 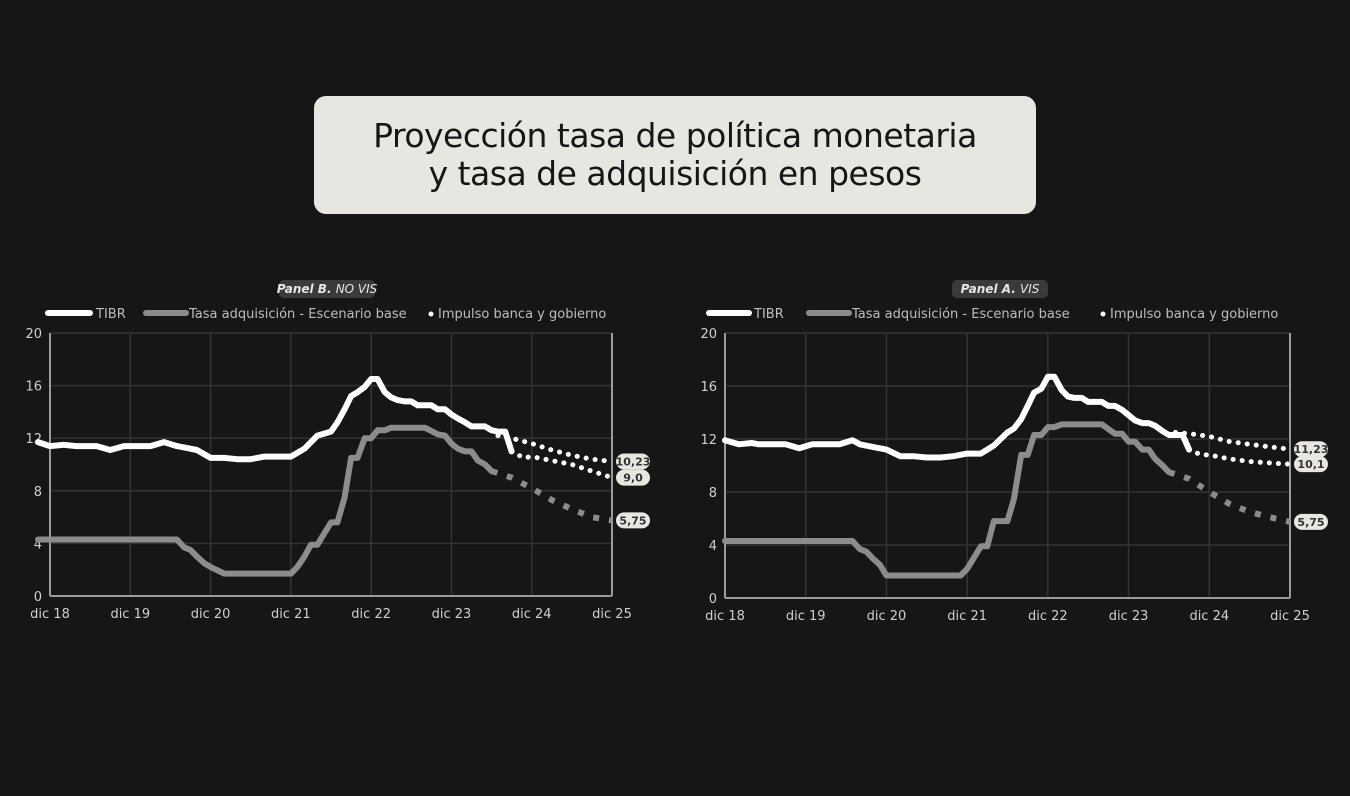 I want to click on panel-label: Panel A. VIS, so click(x=1000, y=289).